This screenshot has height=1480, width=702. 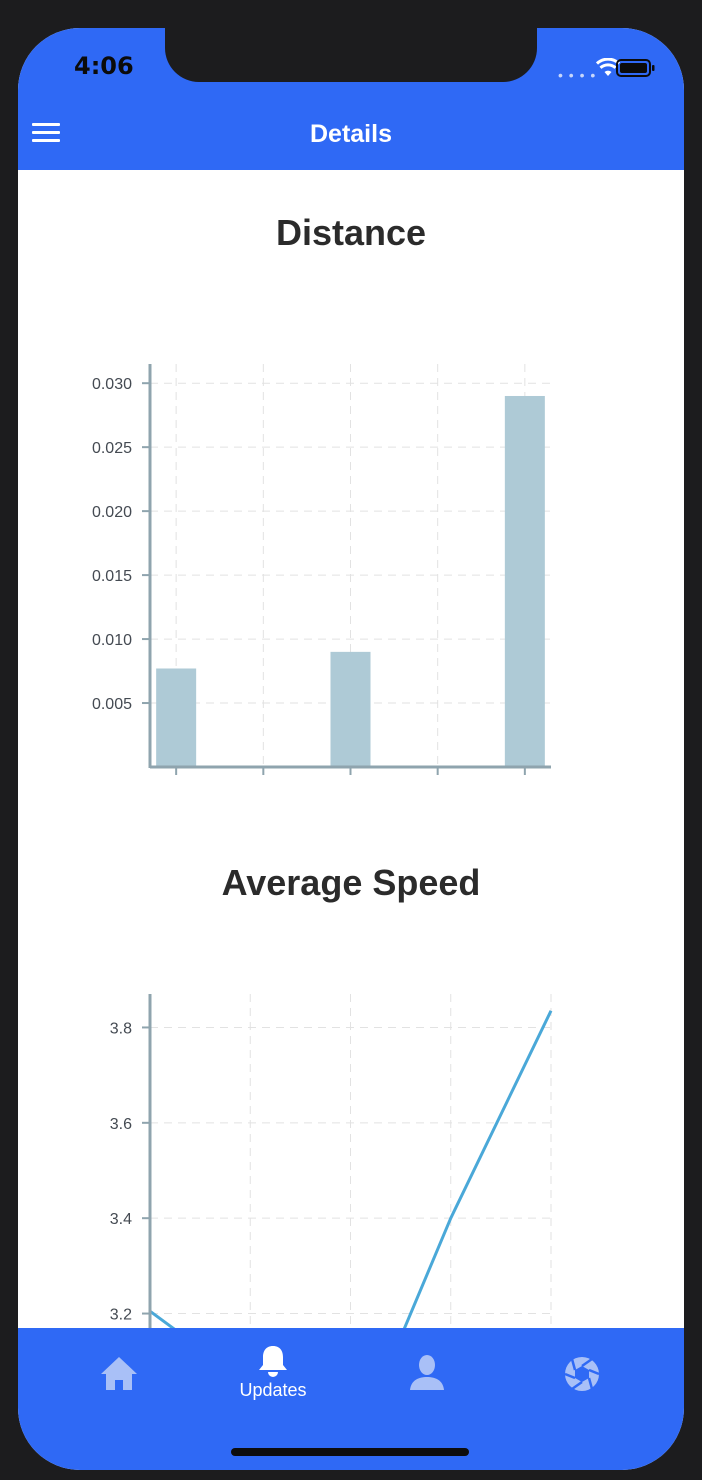 I want to click on y-tick-label: 0.005, so click(x=112, y=704).